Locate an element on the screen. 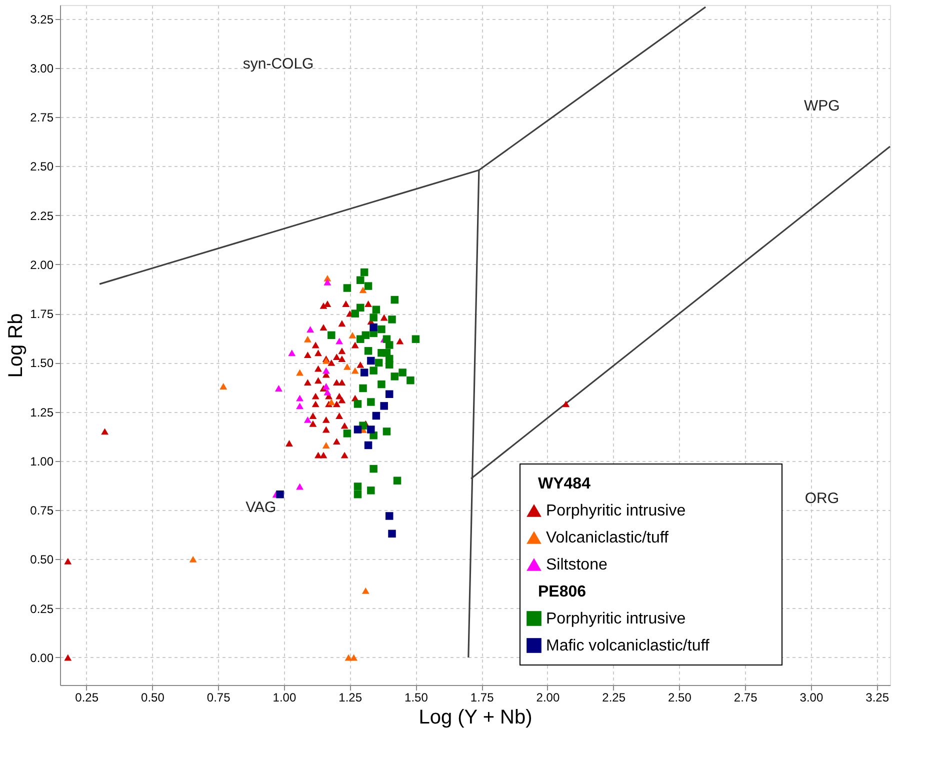 The image size is (934, 763). y-tick-label: 2.75 is located at coordinates (42, 117).